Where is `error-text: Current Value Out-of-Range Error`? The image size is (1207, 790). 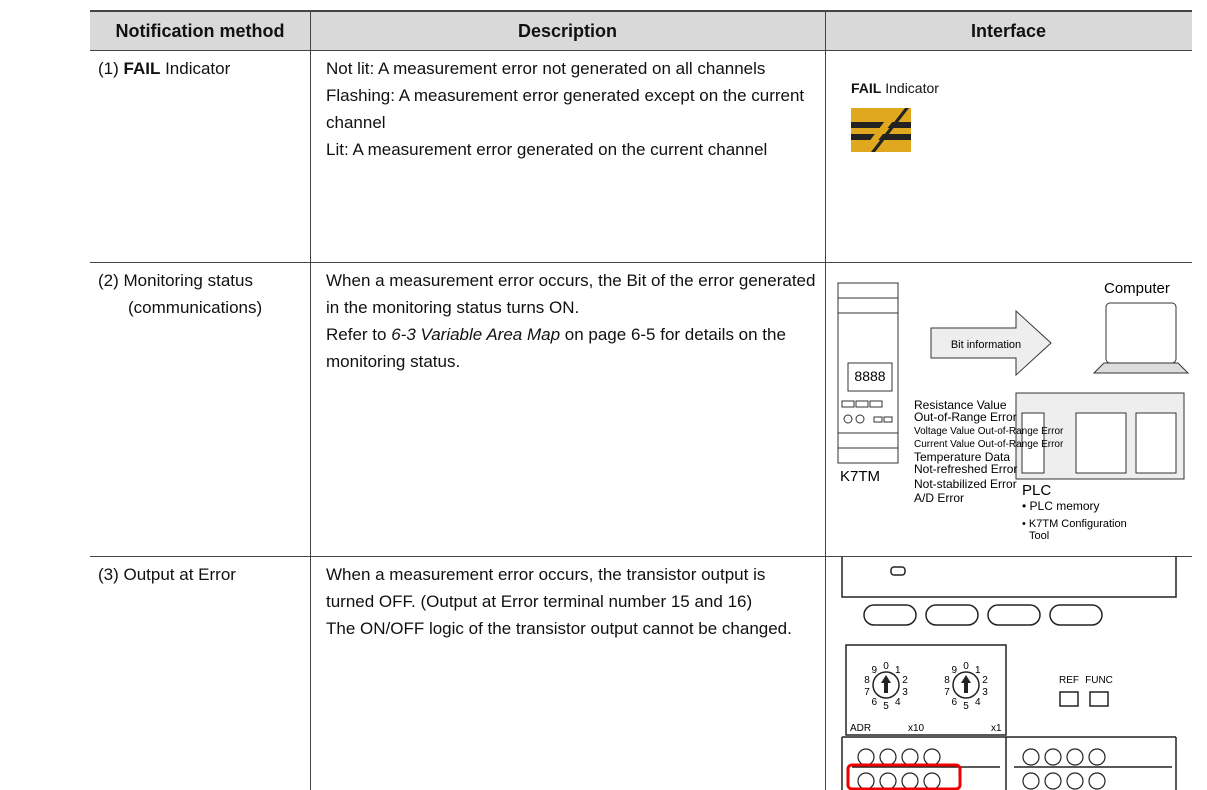 error-text: Current Value Out-of-Range Error is located at coordinates (989, 444).